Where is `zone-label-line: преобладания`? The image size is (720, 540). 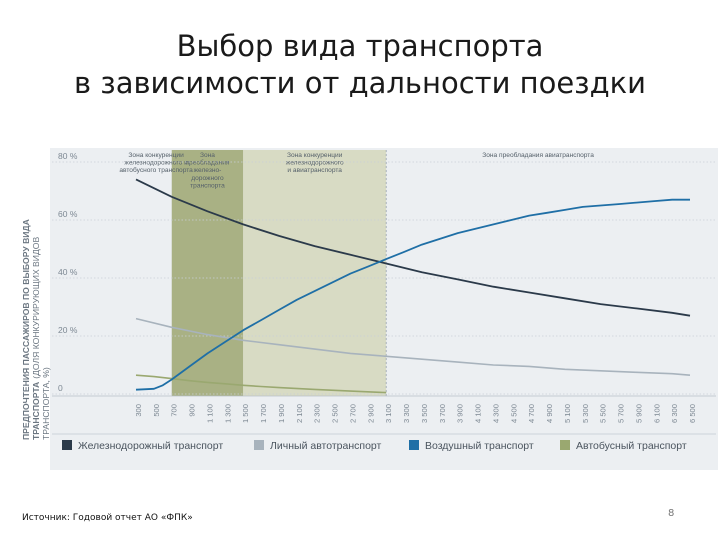
zone-label-line: преобладания is located at coordinates (207, 163).